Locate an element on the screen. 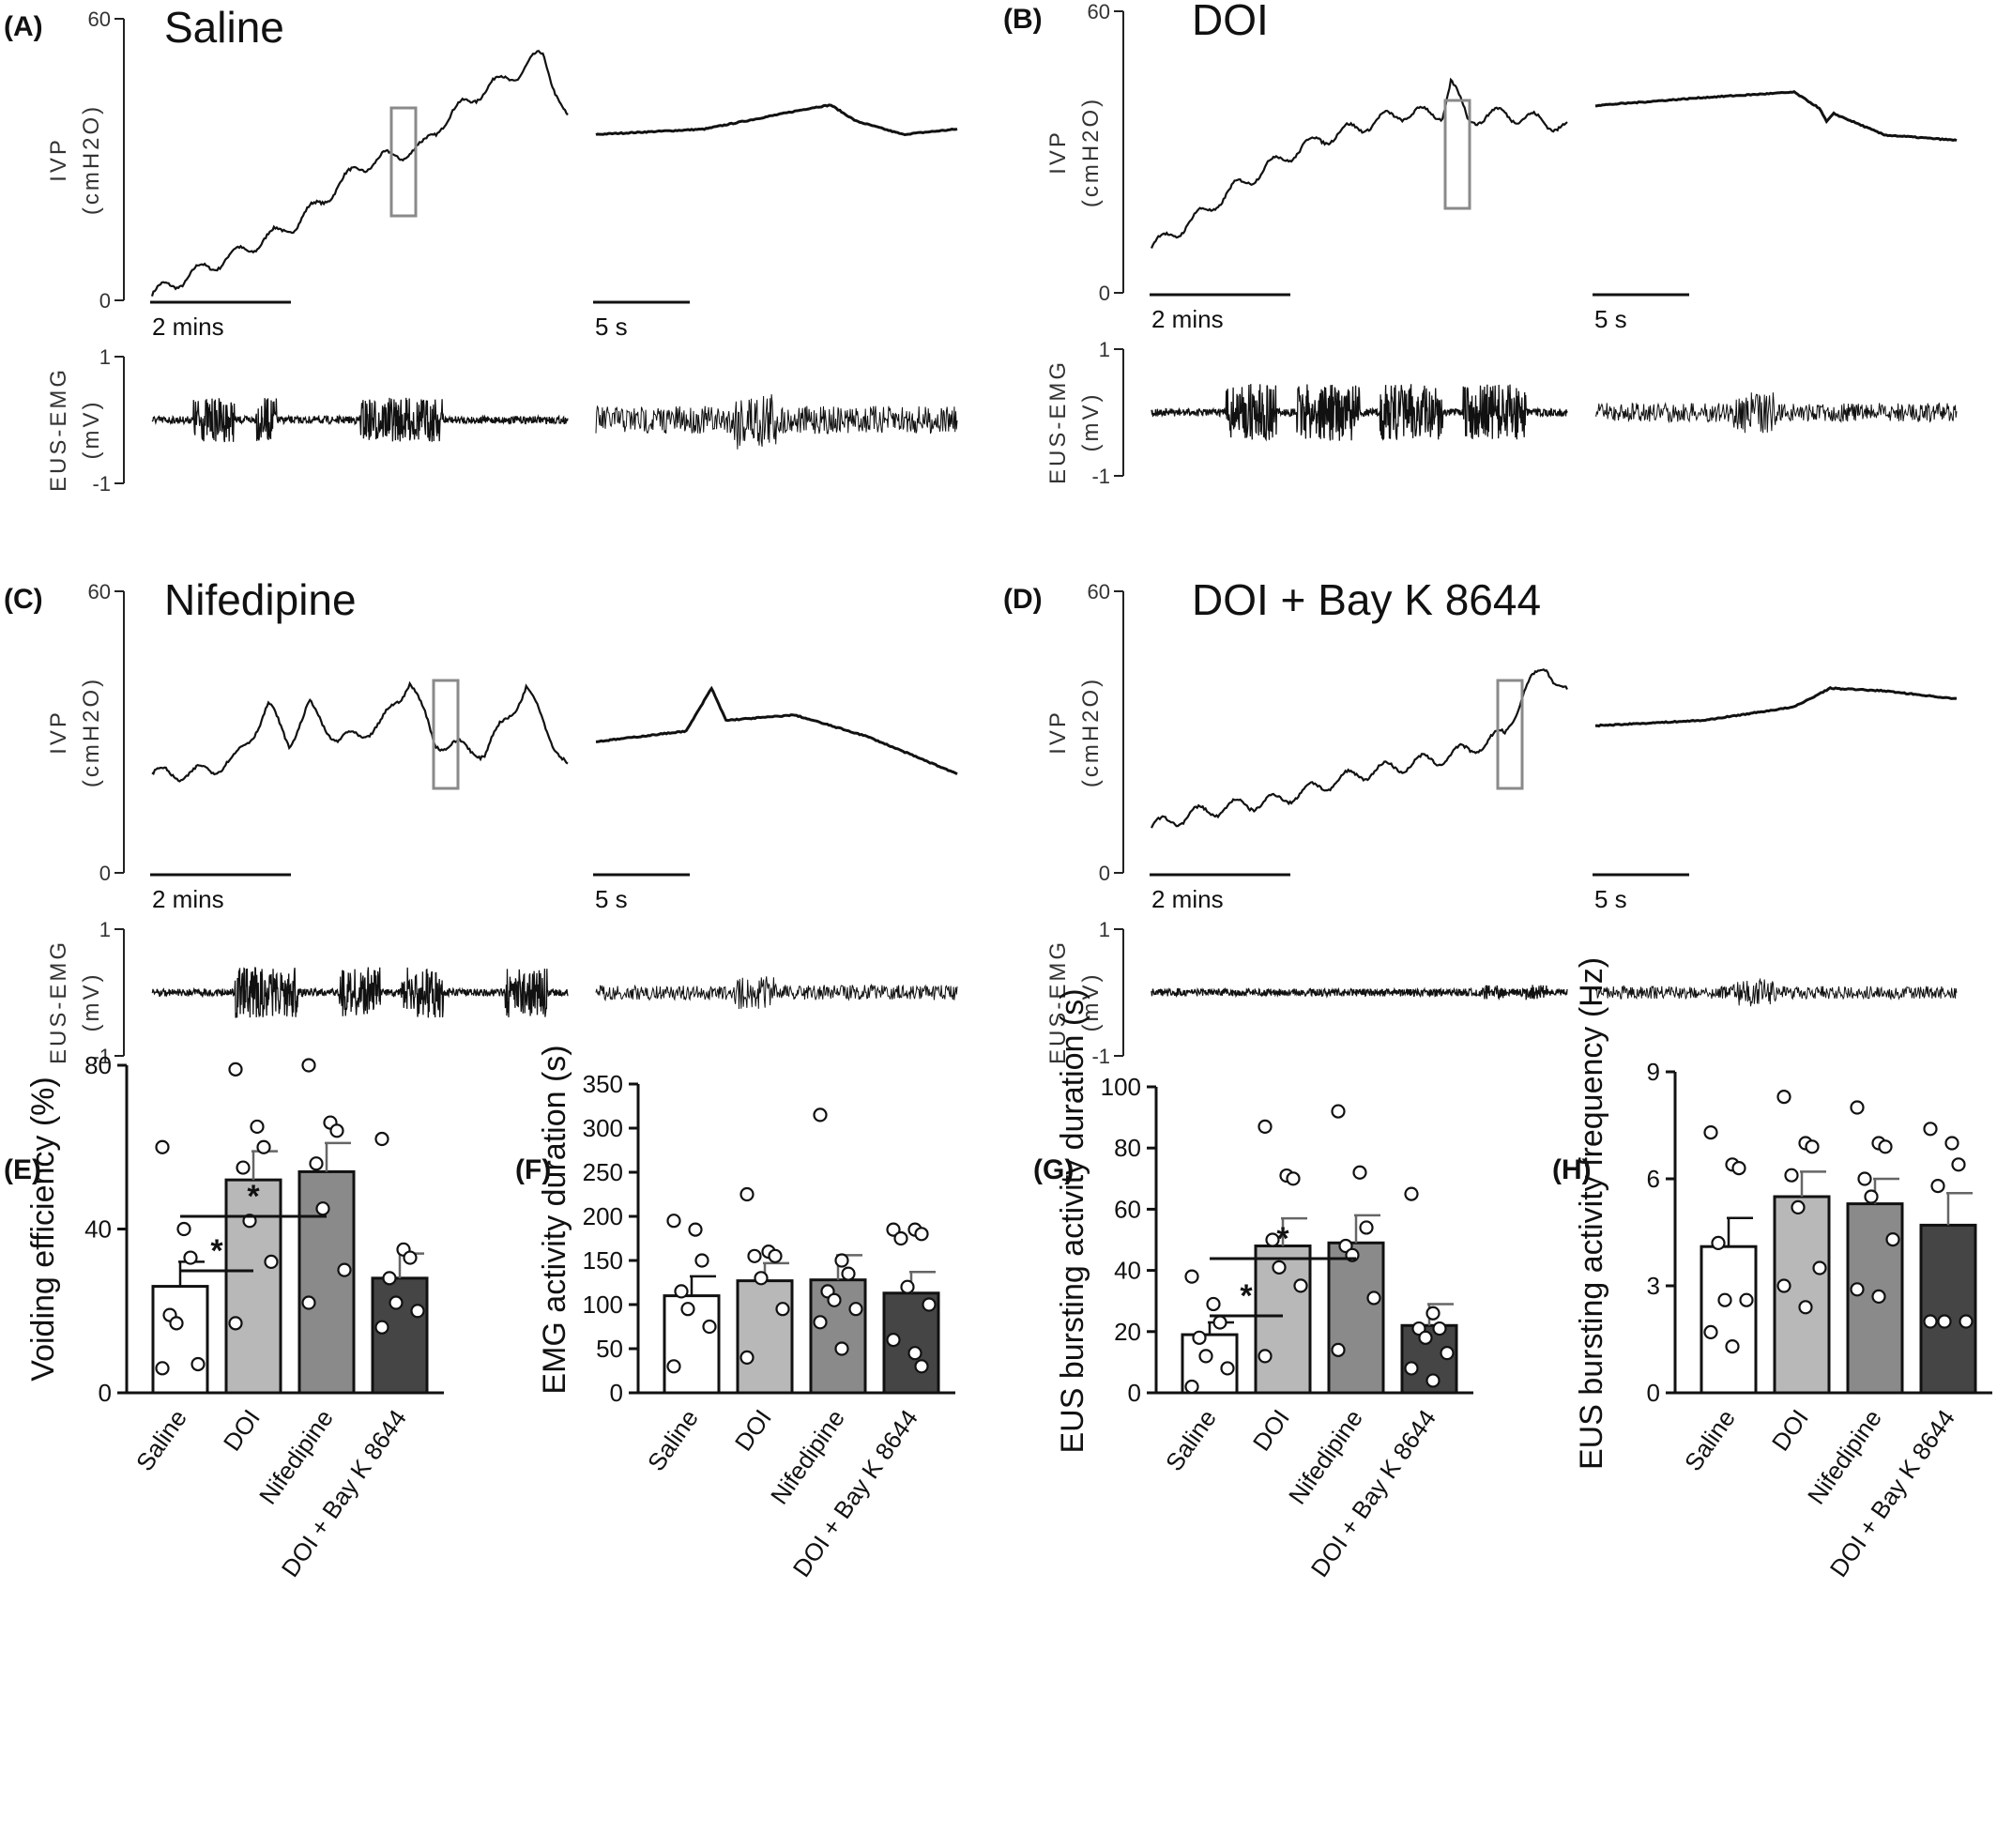  y-tick-label: 0 is located at coordinates (1653, 1393).